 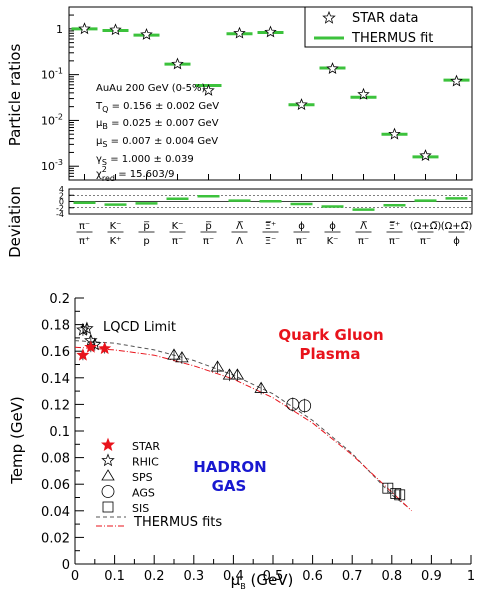 I want to click on category-denominator: Λ, so click(x=239, y=241).